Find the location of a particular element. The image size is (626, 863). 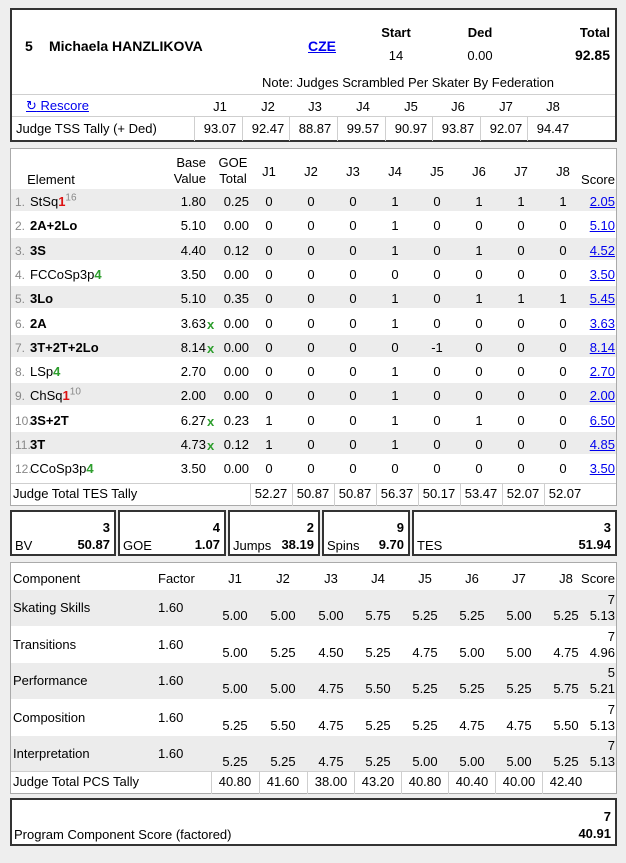

pcs-tally-value: 40.80 is located at coordinates (425, 781).